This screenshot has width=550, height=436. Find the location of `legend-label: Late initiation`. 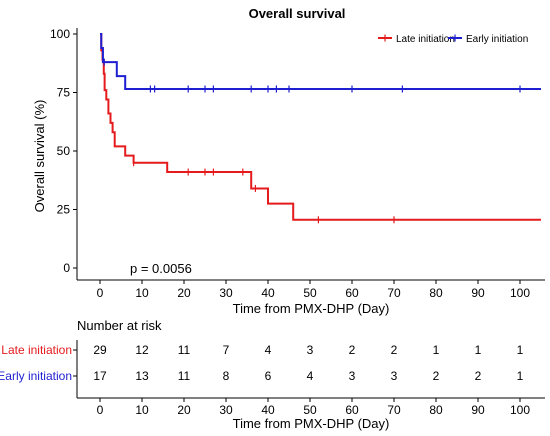

legend-label: Late initiation is located at coordinates (425, 39).